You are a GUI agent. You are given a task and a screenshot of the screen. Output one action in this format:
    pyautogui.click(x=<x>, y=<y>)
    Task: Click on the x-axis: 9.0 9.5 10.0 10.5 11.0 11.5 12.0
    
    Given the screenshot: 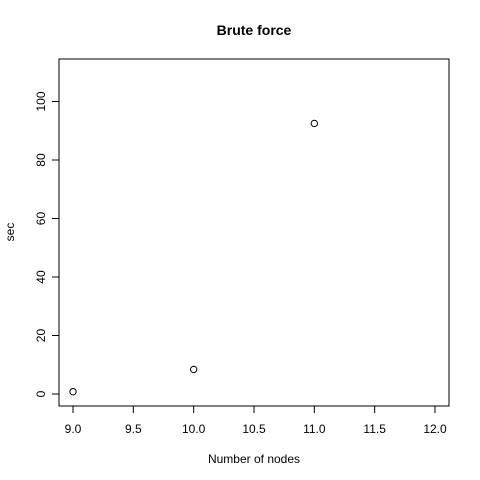 What is the action you would take?
    pyautogui.click(x=256, y=421)
    